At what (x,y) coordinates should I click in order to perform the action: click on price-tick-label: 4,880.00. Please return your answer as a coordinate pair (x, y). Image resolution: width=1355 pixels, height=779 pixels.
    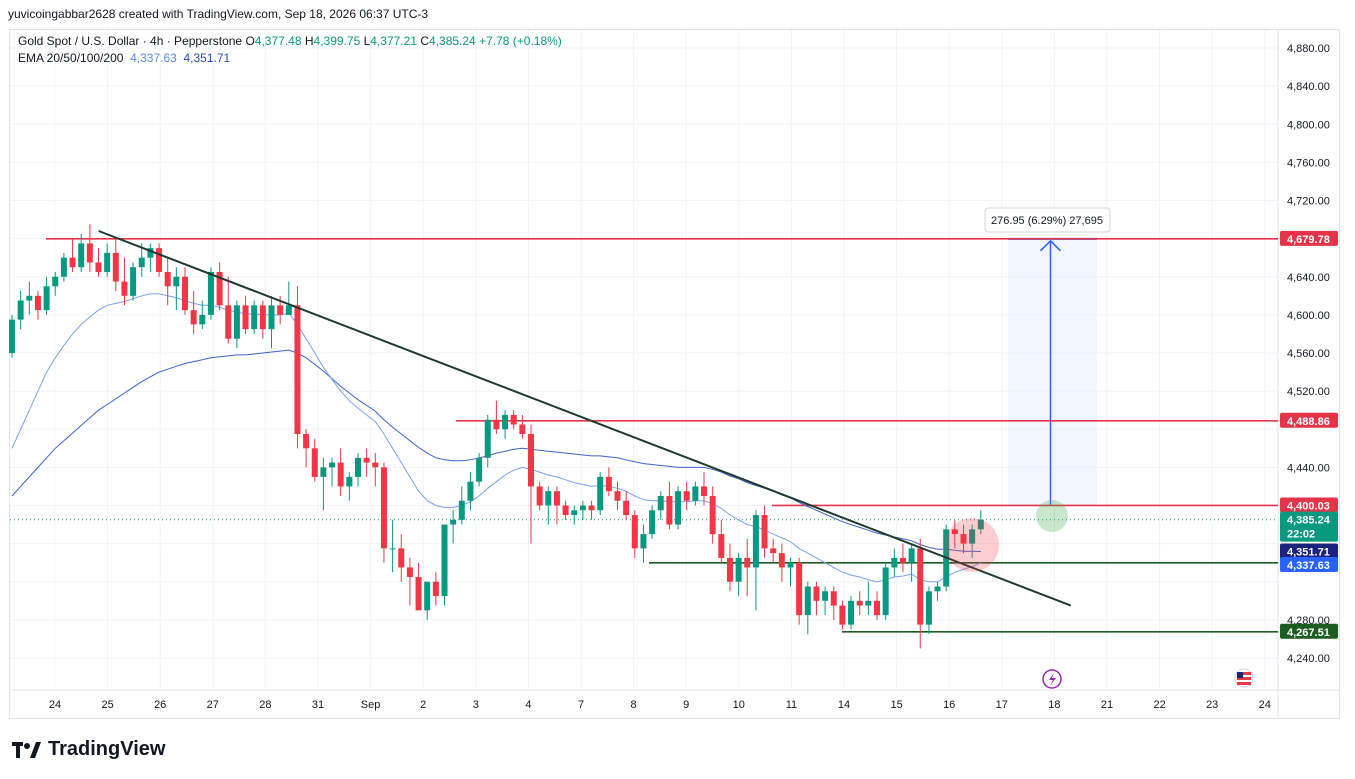
    Looking at the image, I should click on (1308, 49).